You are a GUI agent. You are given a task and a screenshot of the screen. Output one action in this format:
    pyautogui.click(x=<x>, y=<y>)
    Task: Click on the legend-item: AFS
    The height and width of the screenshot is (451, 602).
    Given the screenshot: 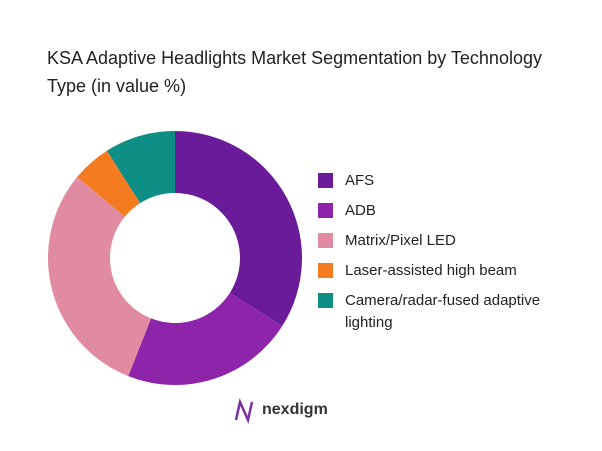 What is the action you would take?
    pyautogui.click(x=438, y=181)
    